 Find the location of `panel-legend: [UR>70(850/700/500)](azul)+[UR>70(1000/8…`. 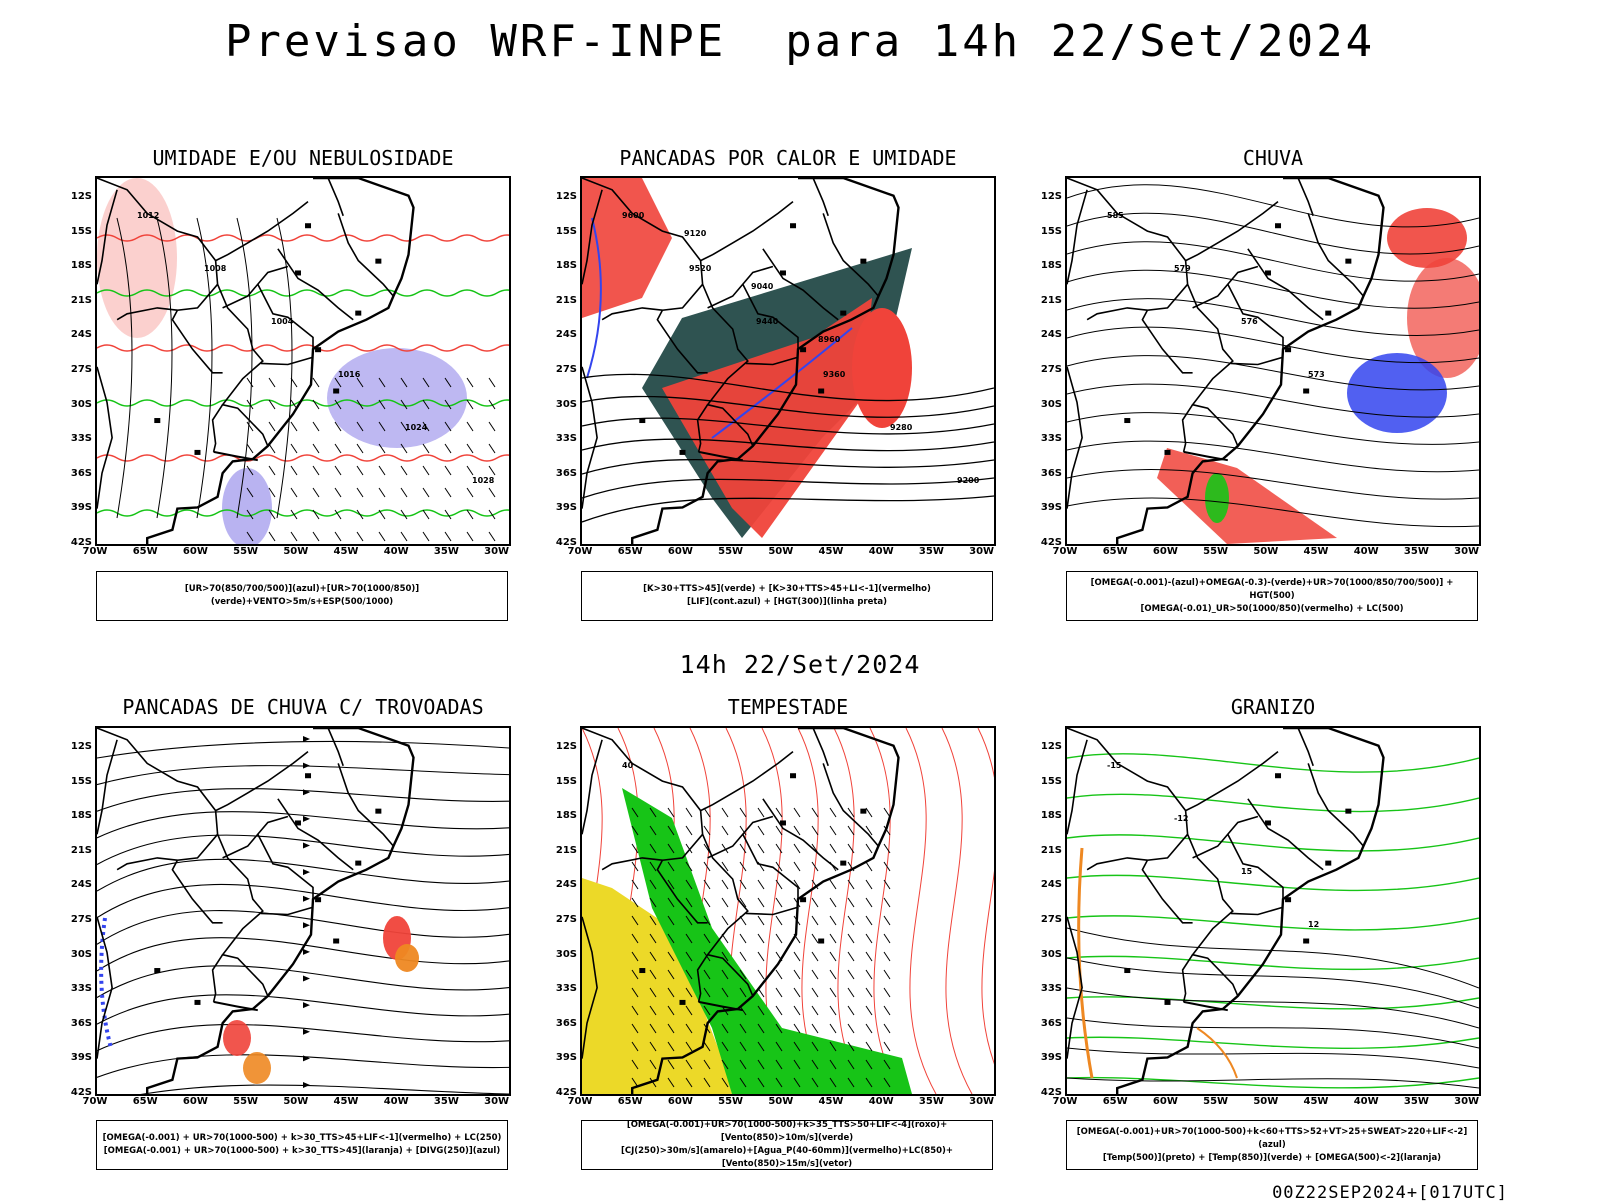

panel-legend: [UR>70(850/700/500)](azul)+[UR>70(1000/8… is located at coordinates (302, 596).